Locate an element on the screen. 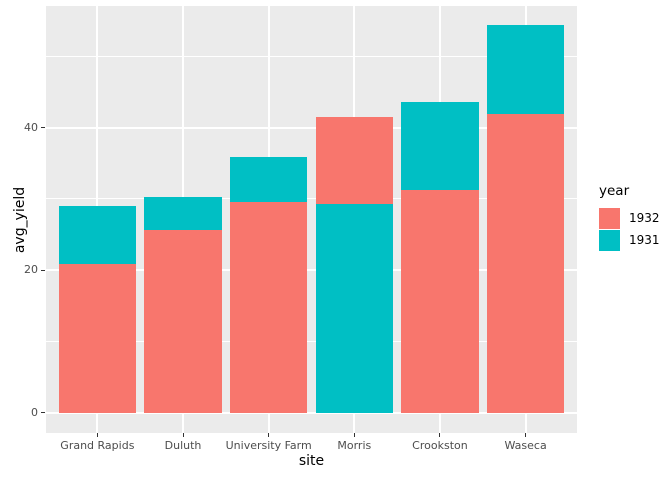  y-tick-label: 20 is located at coordinates (31, 270).